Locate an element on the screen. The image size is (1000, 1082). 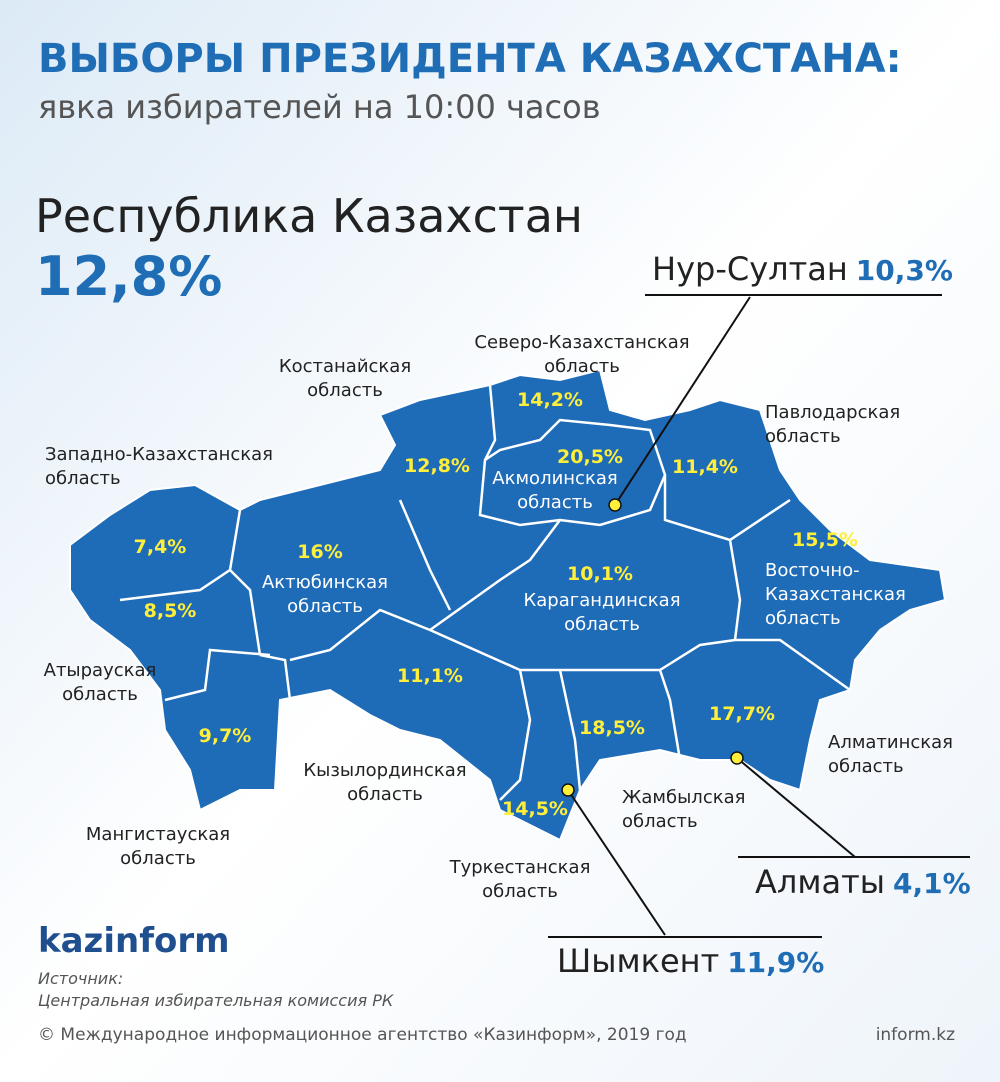
subtitle: явка избирателей на 10:00 часов is located at coordinates (319, 107).